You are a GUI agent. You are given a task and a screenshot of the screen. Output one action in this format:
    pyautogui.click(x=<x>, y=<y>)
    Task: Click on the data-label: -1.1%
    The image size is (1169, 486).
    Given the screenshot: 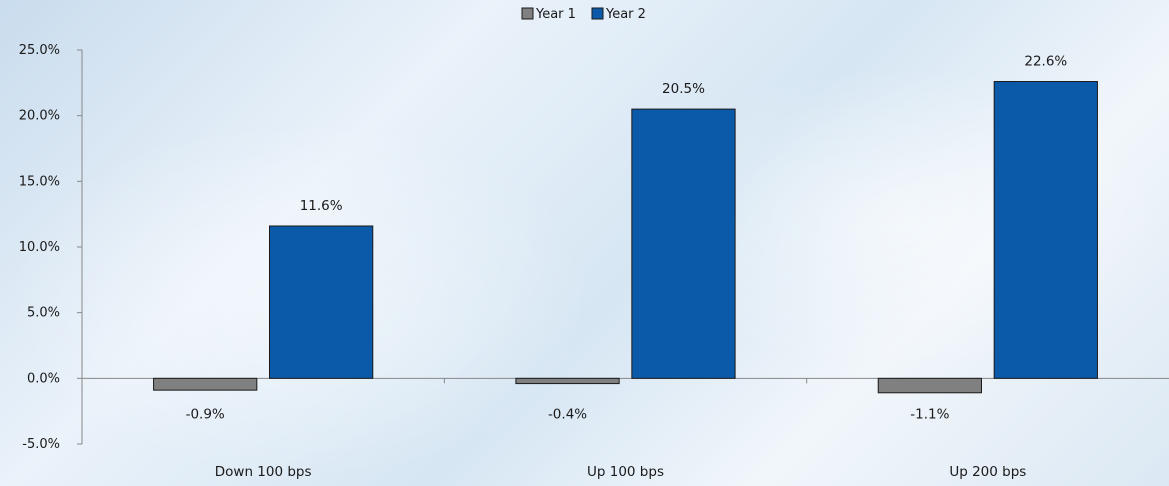 What is the action you would take?
    pyautogui.click(x=929, y=414)
    